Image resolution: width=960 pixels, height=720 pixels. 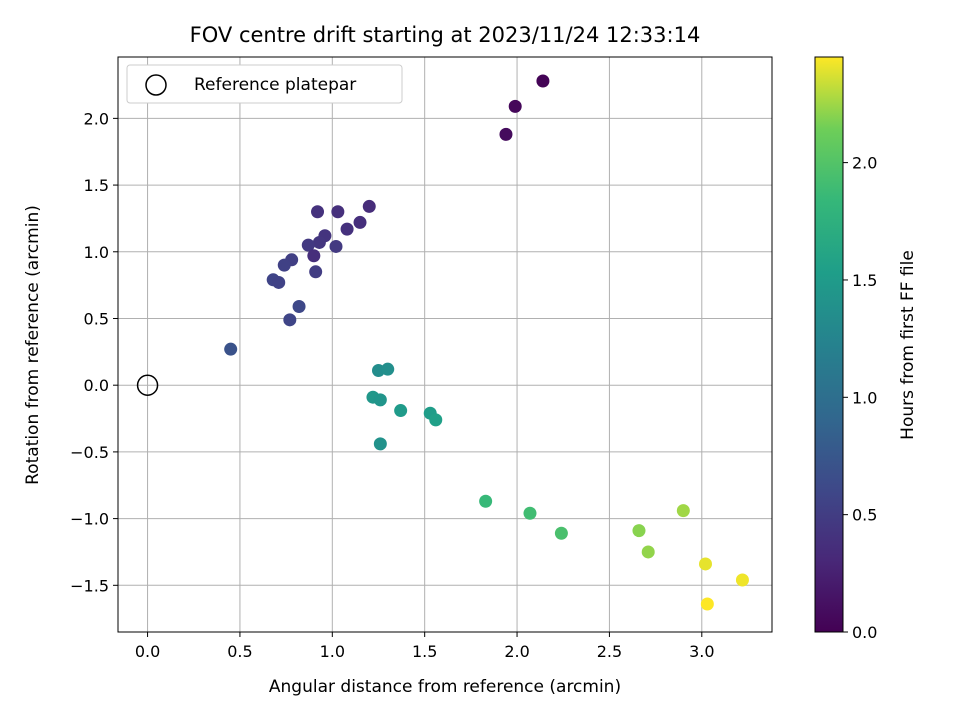 I want to click on colorbar-label: Hours from first FF file, so click(x=908, y=345).